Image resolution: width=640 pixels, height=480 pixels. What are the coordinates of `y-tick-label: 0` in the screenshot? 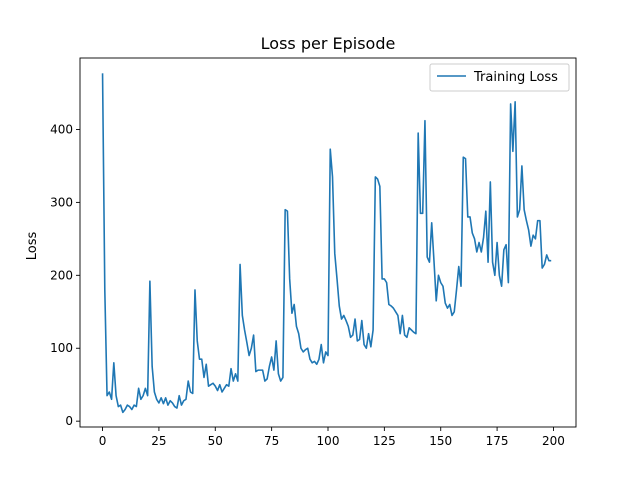 It's located at (69, 421).